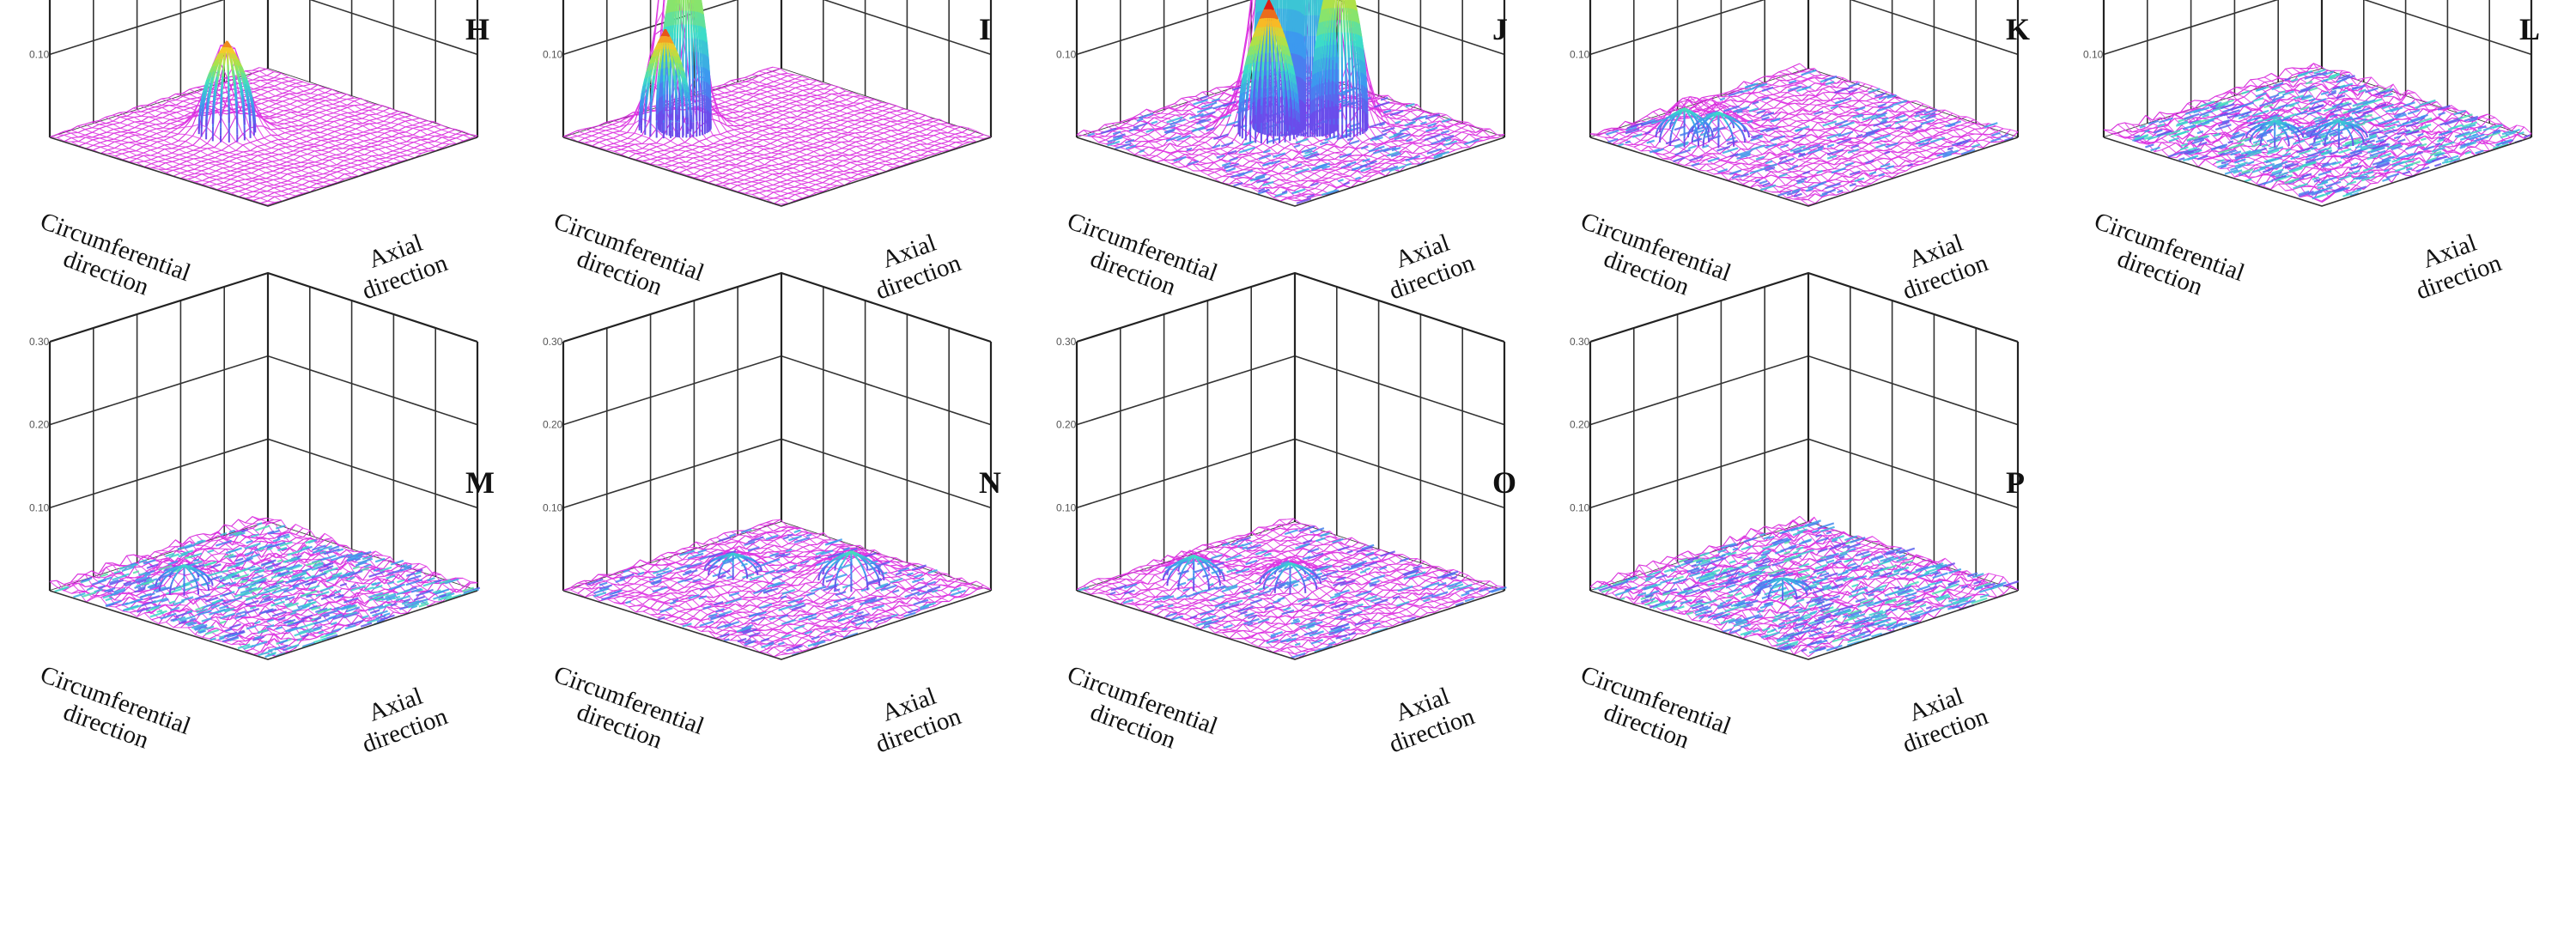 This screenshot has height=935, width=2576. Describe the element at coordinates (263, 28) in the screenshot. I see `wall-gridline-level` at that location.